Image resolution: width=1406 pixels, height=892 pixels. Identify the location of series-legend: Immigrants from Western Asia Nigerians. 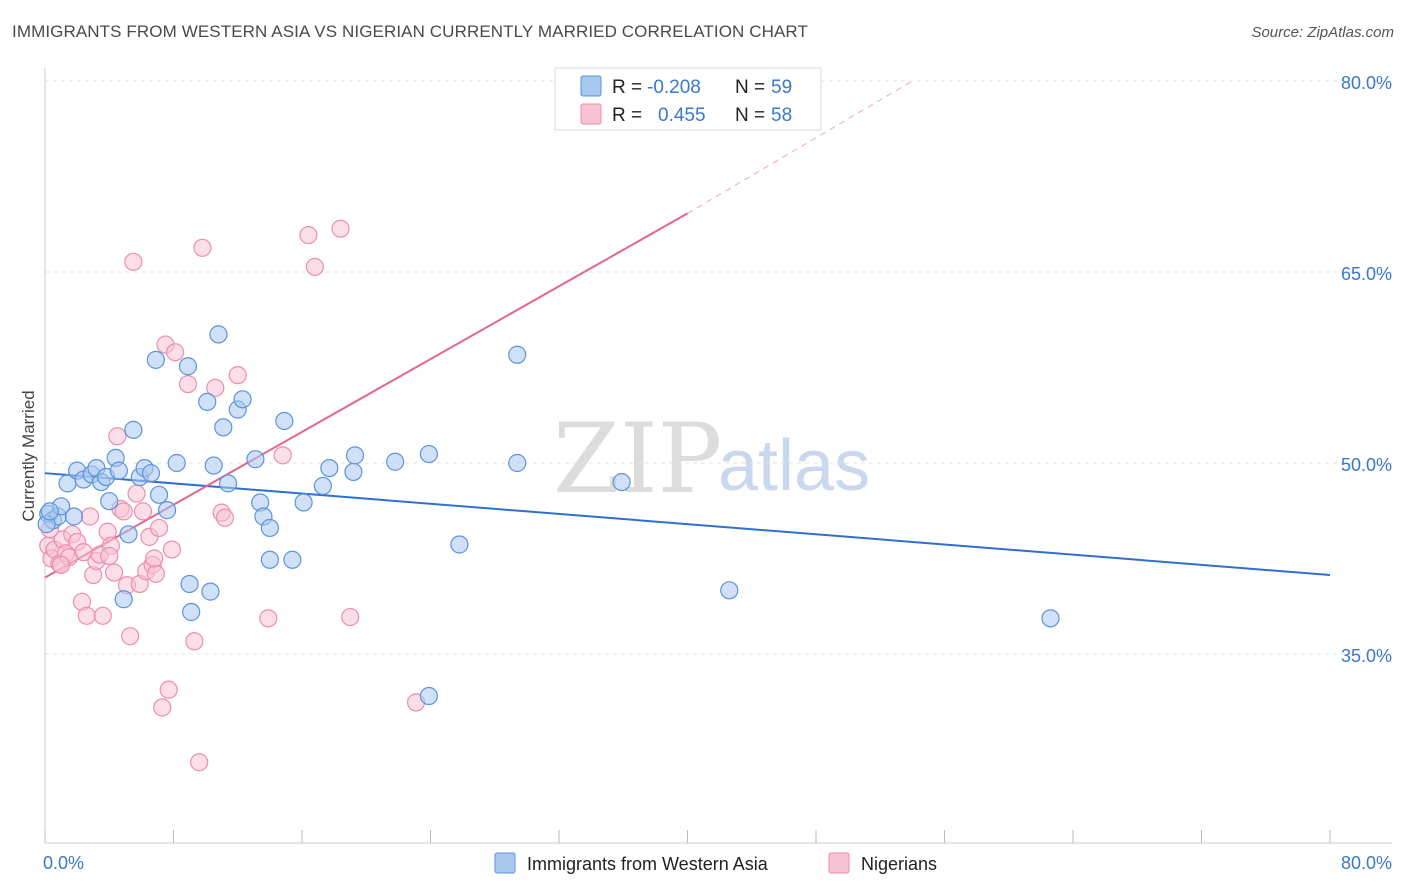
(715, 863).